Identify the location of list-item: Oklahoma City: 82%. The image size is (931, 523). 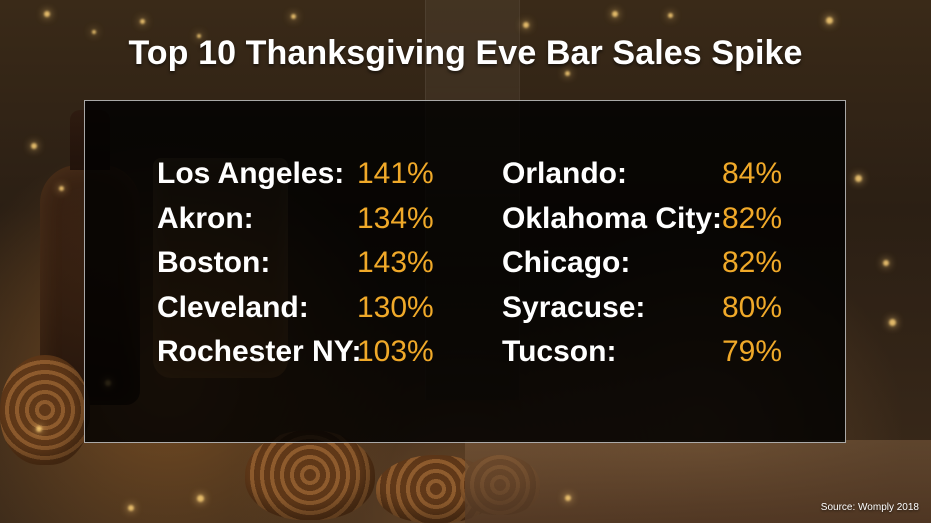
(642, 224).